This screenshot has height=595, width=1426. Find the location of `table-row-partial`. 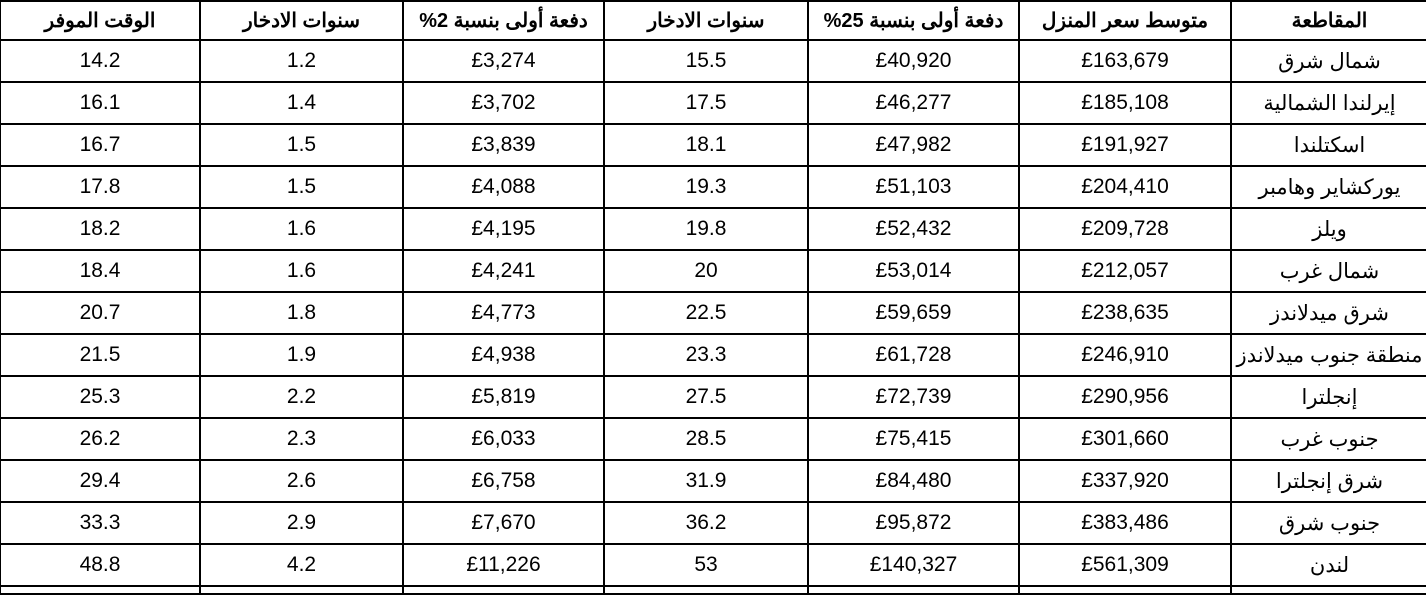

table-row-partial is located at coordinates (713, 590).